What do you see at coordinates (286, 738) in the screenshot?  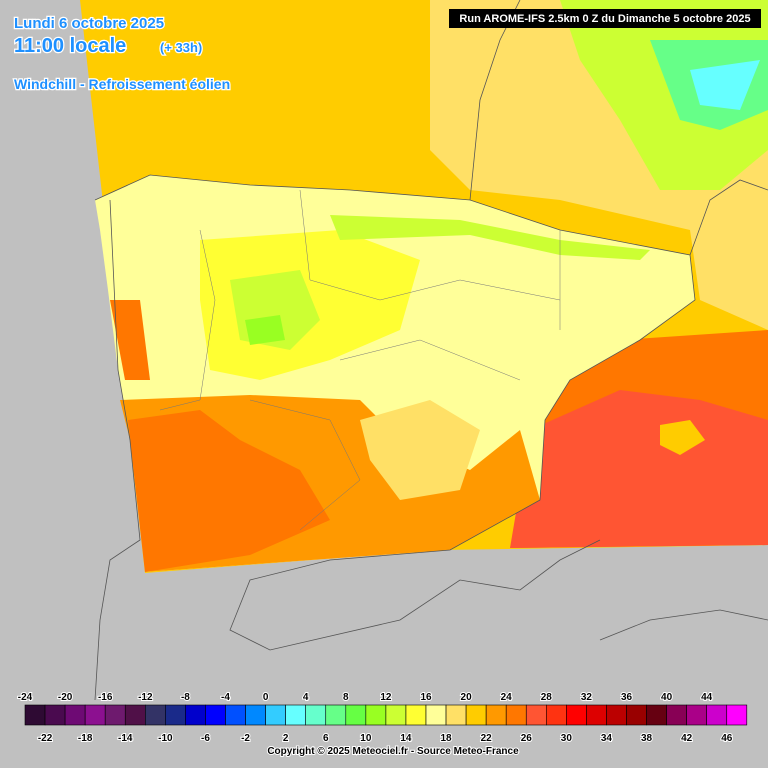 I see `legend-label: 2` at bounding box center [286, 738].